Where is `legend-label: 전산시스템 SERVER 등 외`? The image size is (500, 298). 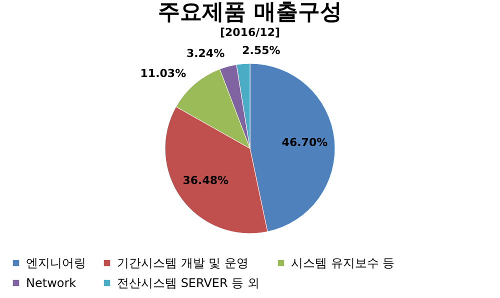
legend-label: 전산시스템 SERVER 등 외 is located at coordinates (188, 283).